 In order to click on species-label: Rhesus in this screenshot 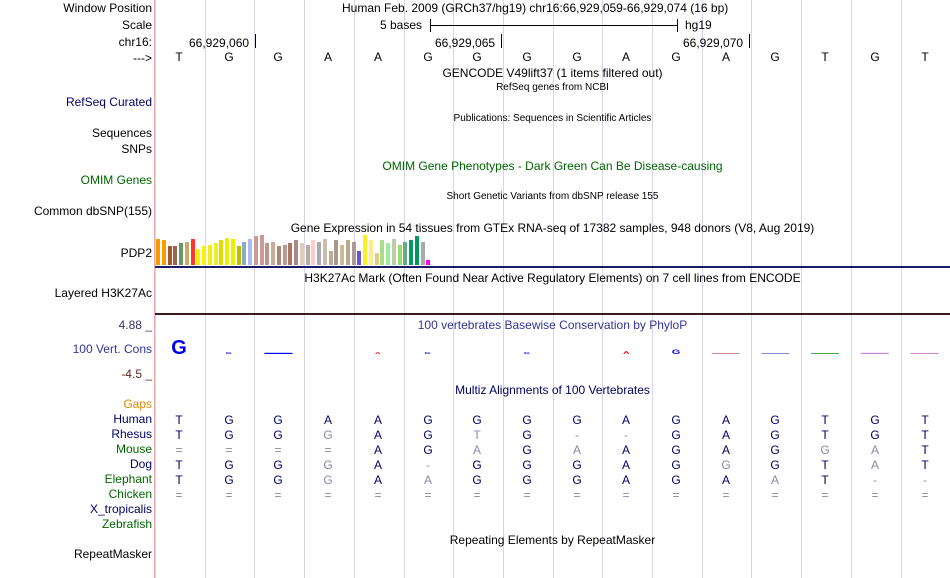, I will do `click(131, 434)`.